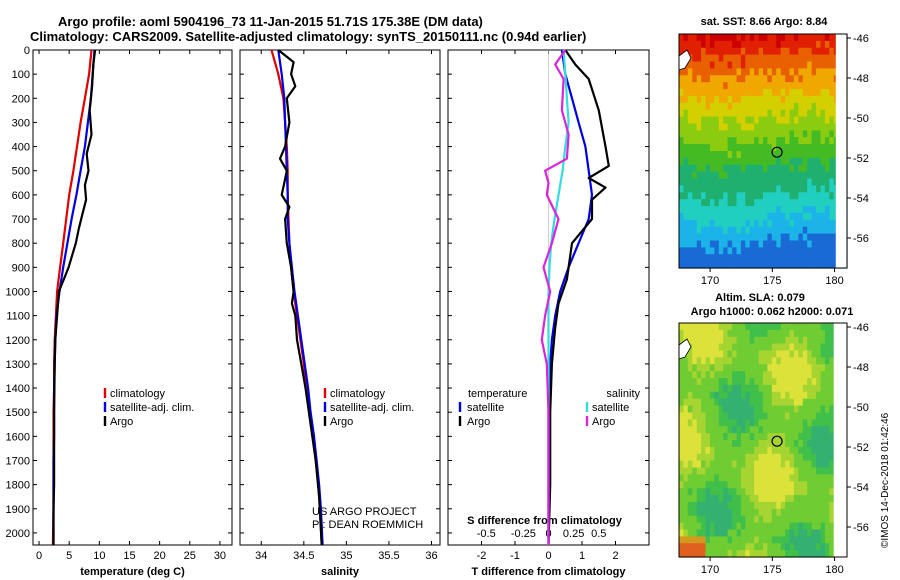 This screenshot has height=580, width=900. Describe the element at coordinates (555, 297) in the screenshot. I see `series-line-s-argo` at that location.